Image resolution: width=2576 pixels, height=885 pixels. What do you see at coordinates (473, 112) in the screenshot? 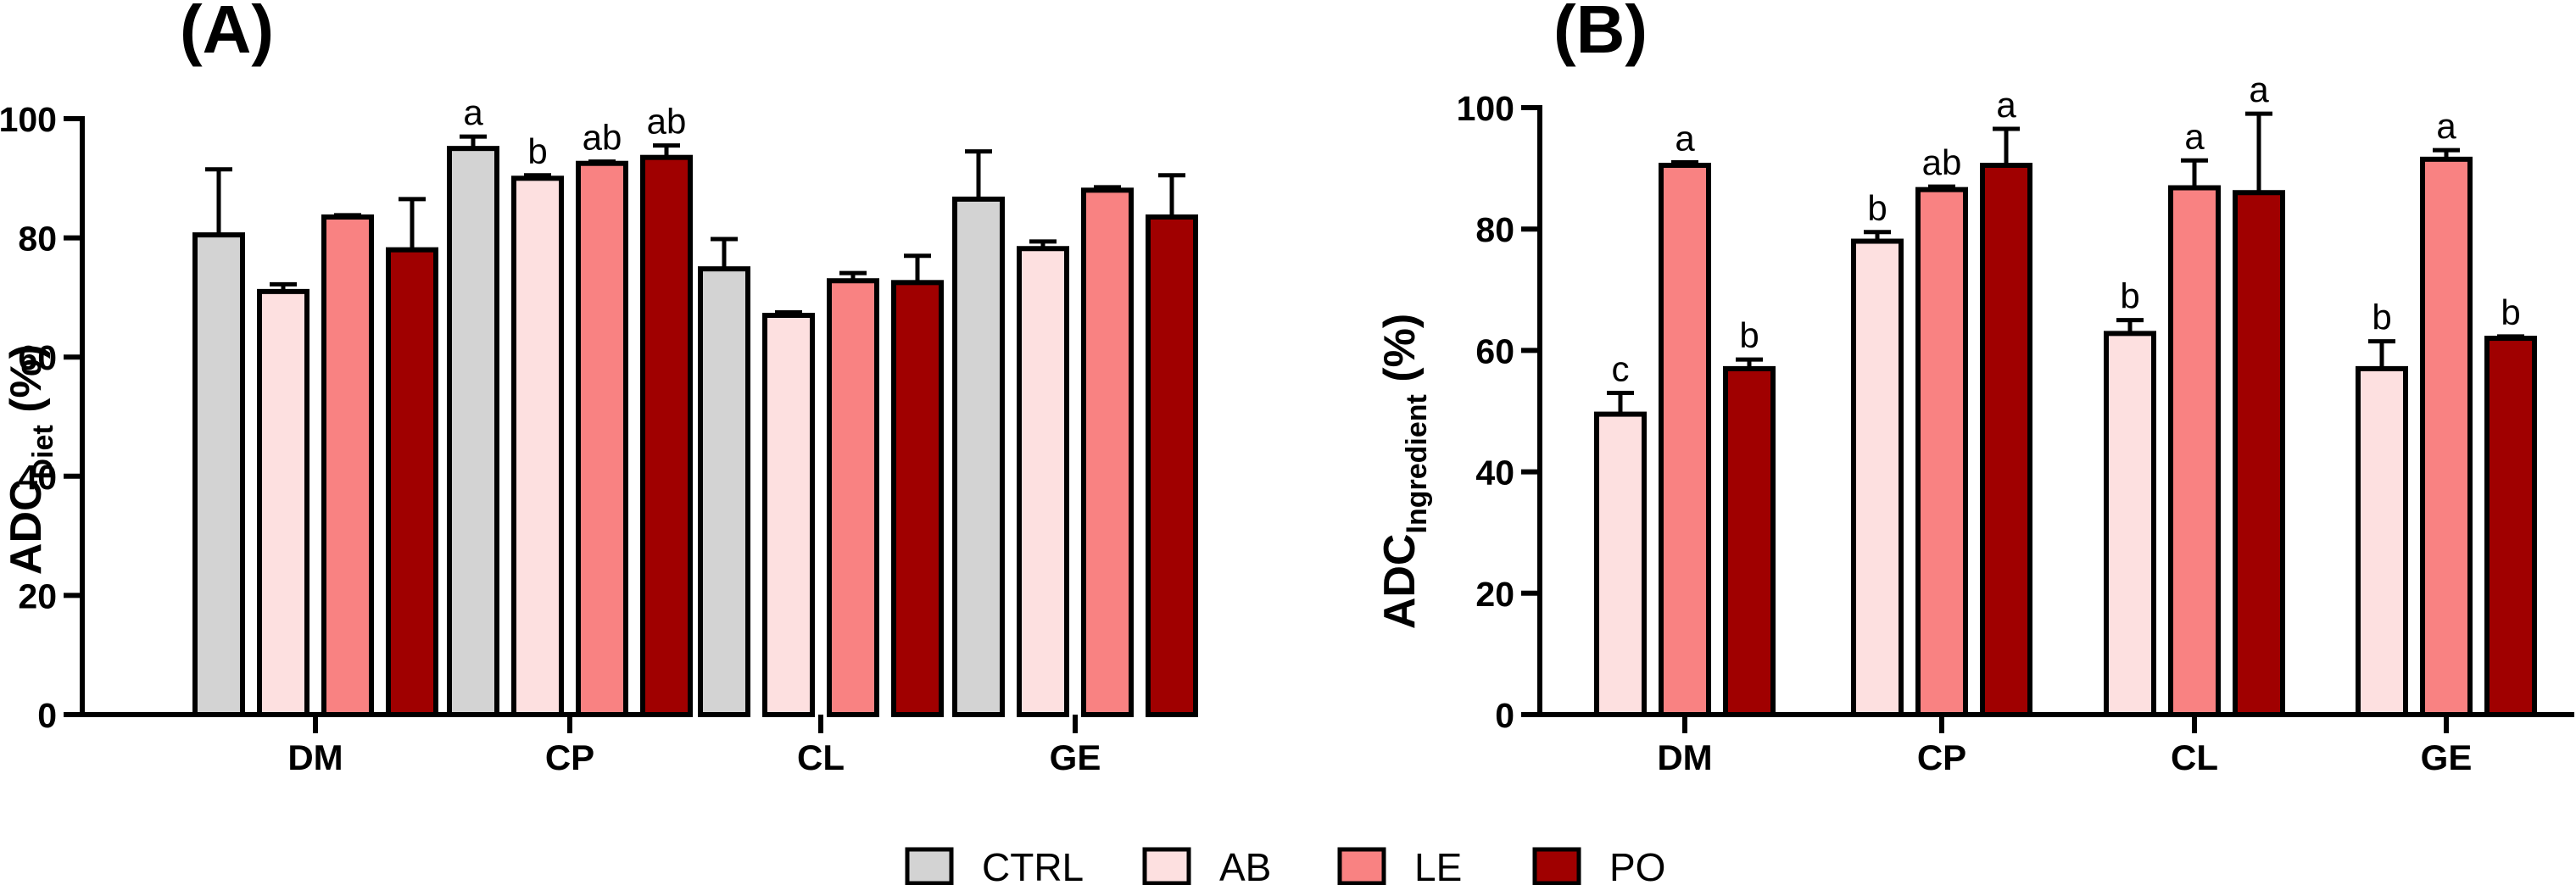
I see `panel-a-significance-label: a` at bounding box center [473, 112].